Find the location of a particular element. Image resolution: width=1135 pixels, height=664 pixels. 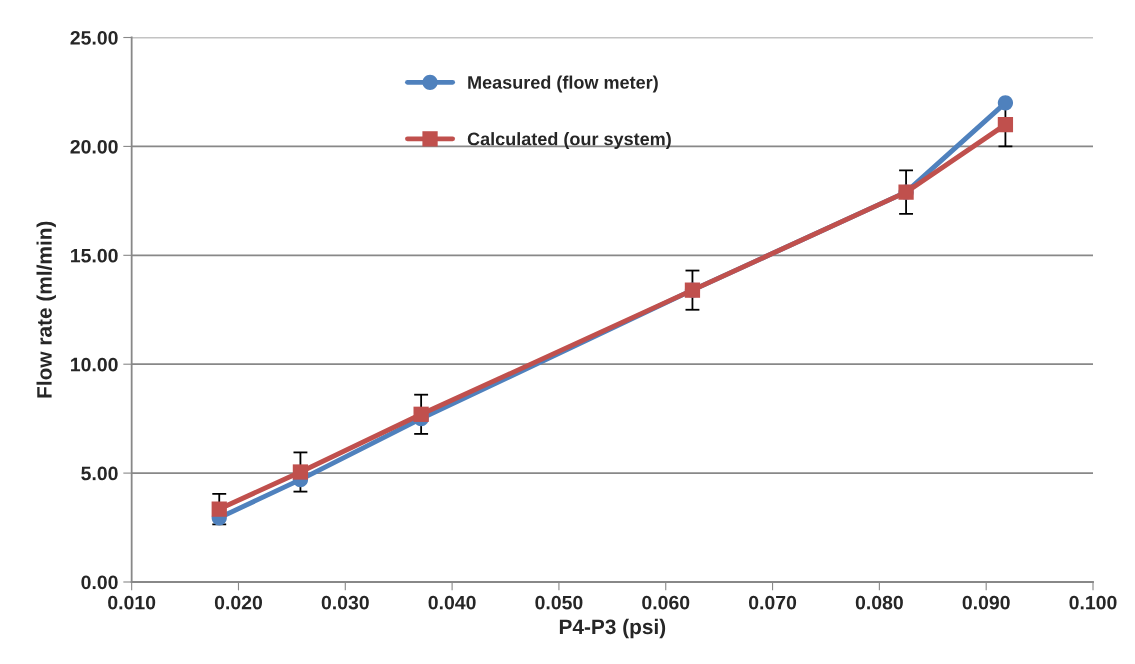

y-tick-label: 0.00 is located at coordinates (99, 582).